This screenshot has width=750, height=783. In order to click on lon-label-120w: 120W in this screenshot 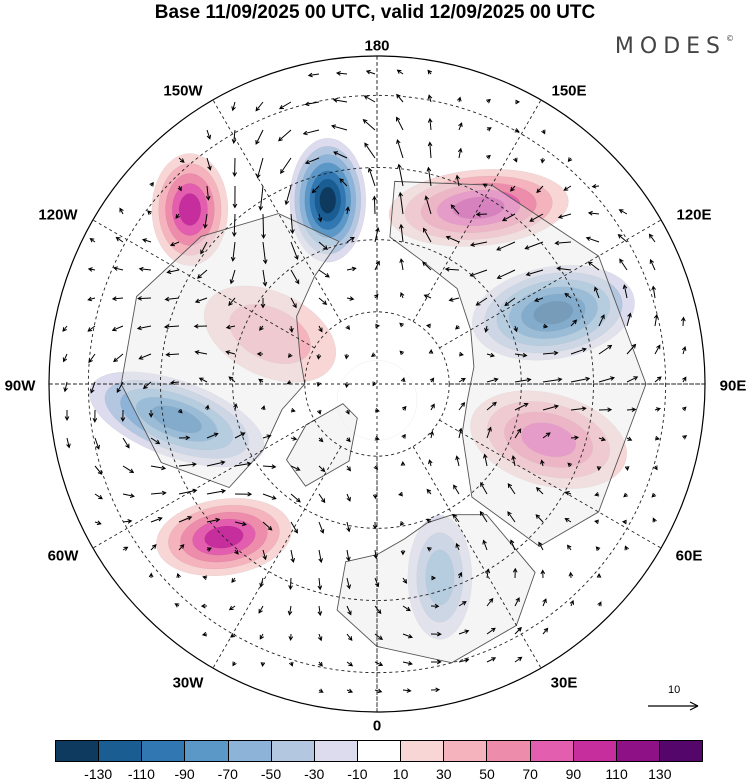, I will do `click(58, 215)`.